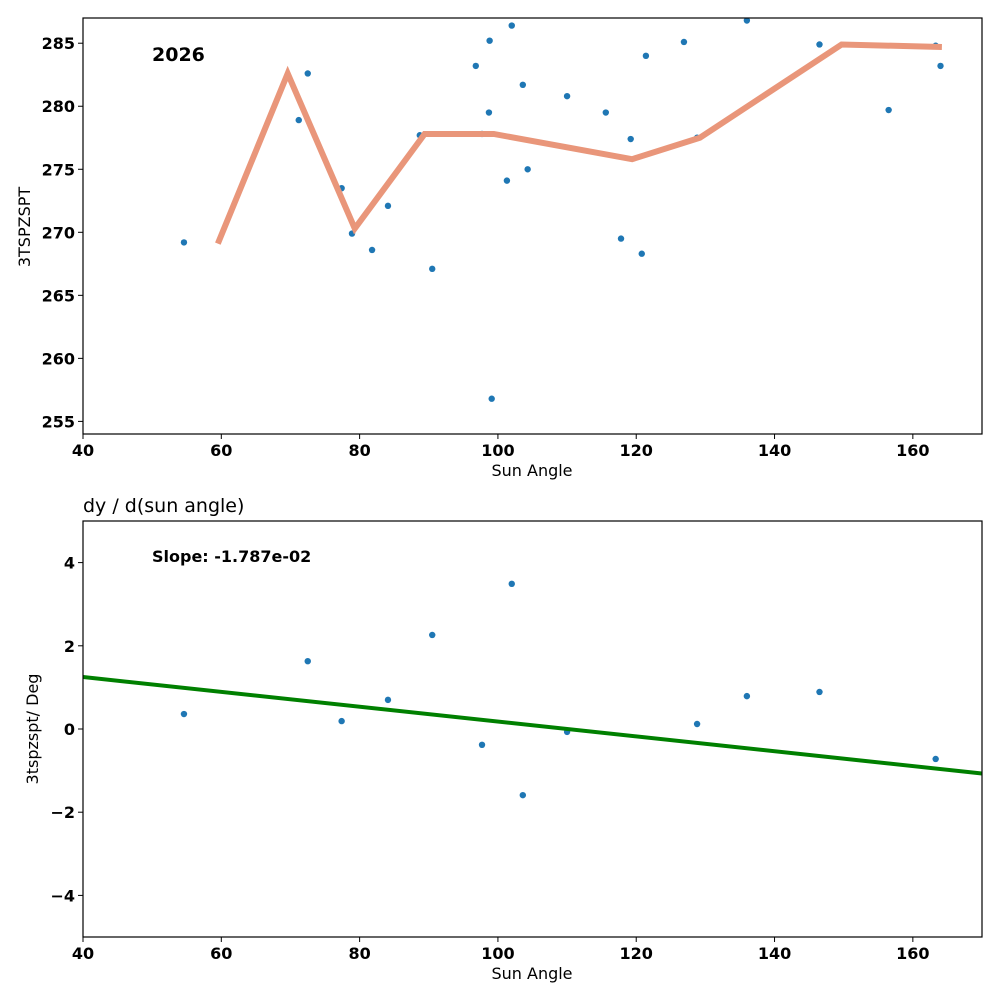  Describe the element at coordinates (58, 358) in the screenshot. I see `y-tick-label: 260` at that location.